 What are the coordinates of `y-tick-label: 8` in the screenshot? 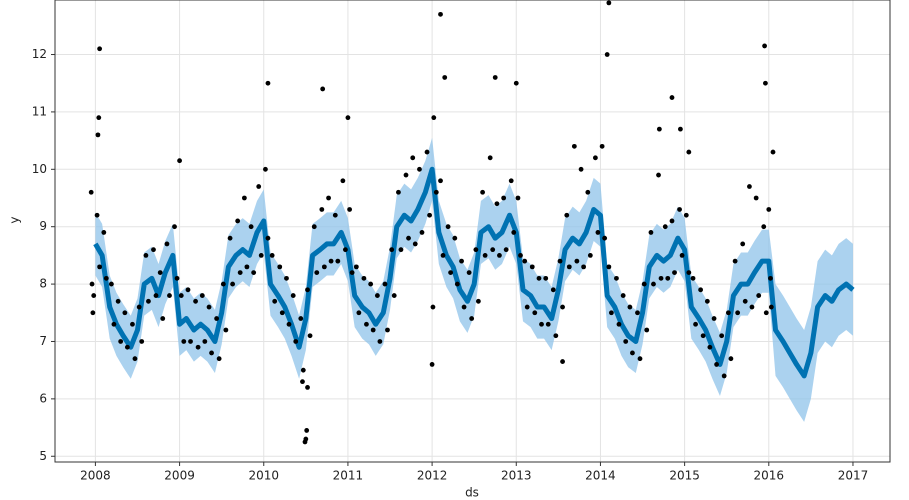 It's located at (43, 284).